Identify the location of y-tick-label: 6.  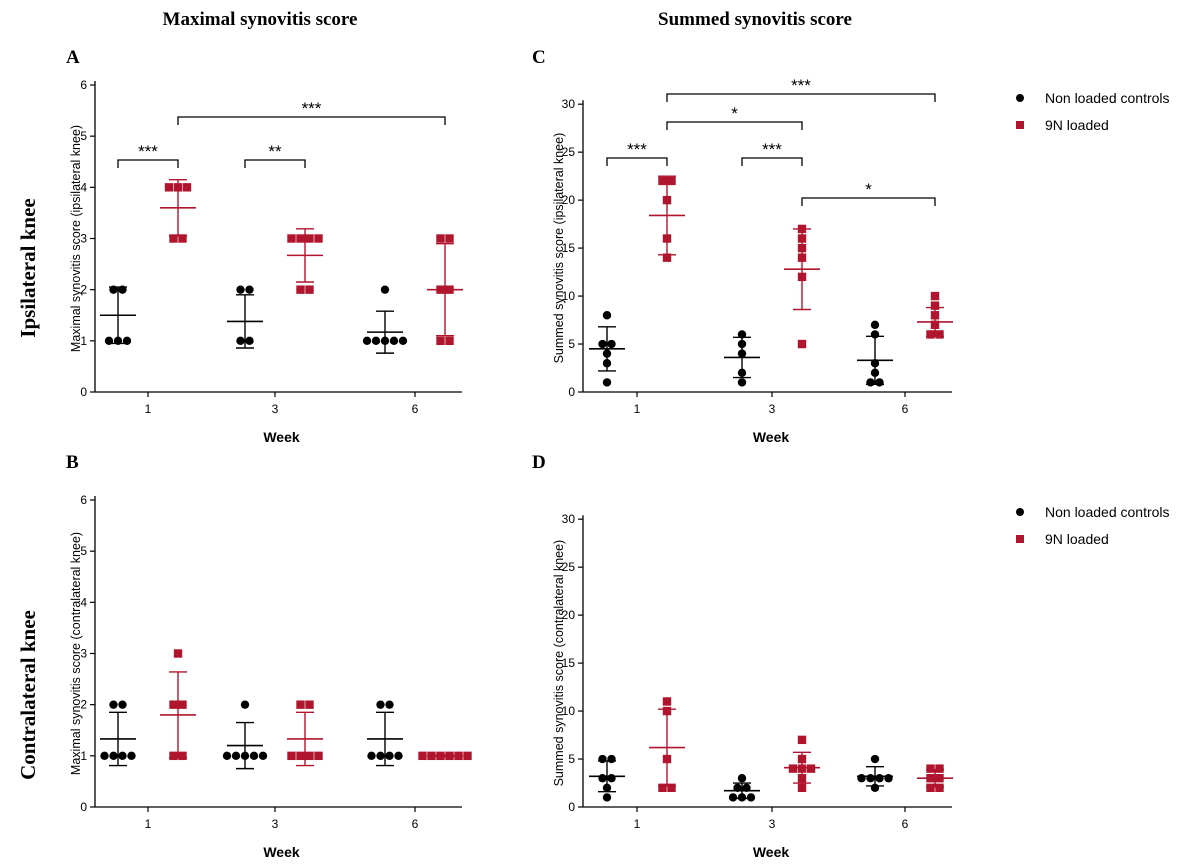
(83, 500).